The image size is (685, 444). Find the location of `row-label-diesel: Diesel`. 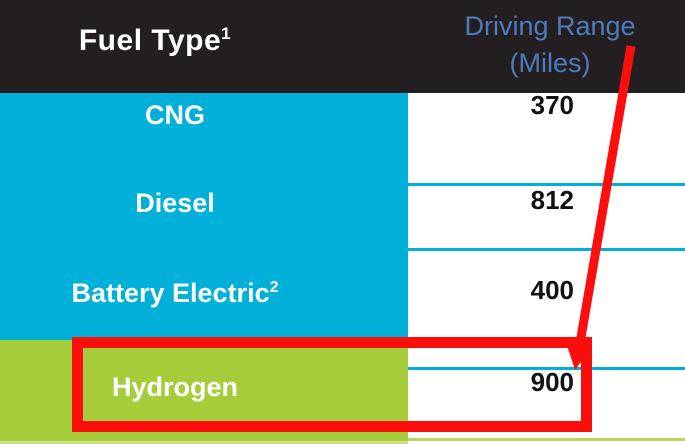

row-label-diesel: Diesel is located at coordinates (175, 200).